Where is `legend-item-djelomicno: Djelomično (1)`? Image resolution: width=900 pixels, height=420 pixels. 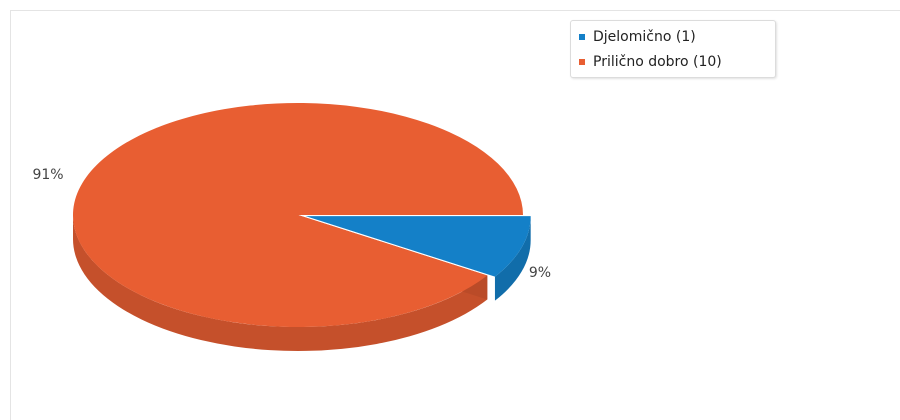
legend-item-djelomicno: Djelomično (1) is located at coordinates (677, 36).